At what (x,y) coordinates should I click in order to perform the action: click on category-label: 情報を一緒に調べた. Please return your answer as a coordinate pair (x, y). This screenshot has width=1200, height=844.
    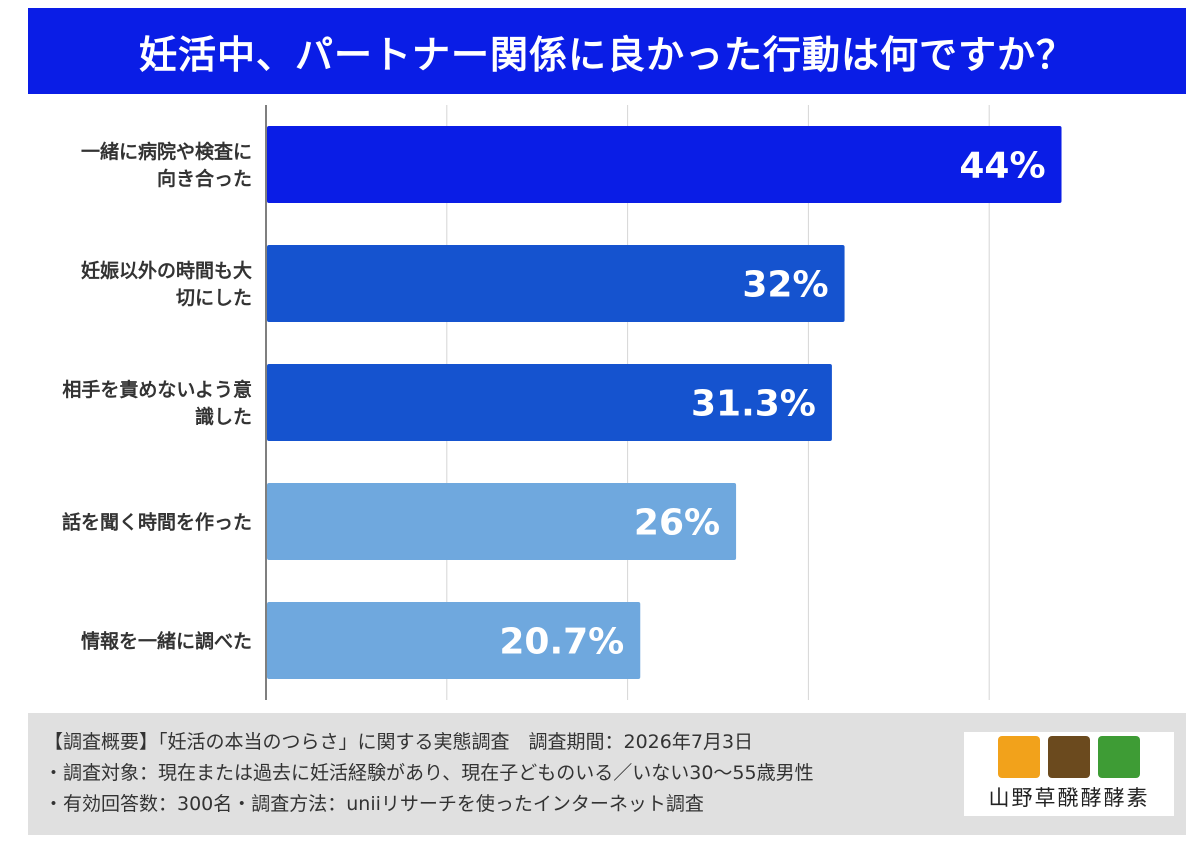
    Looking at the image, I should click on (166, 641).